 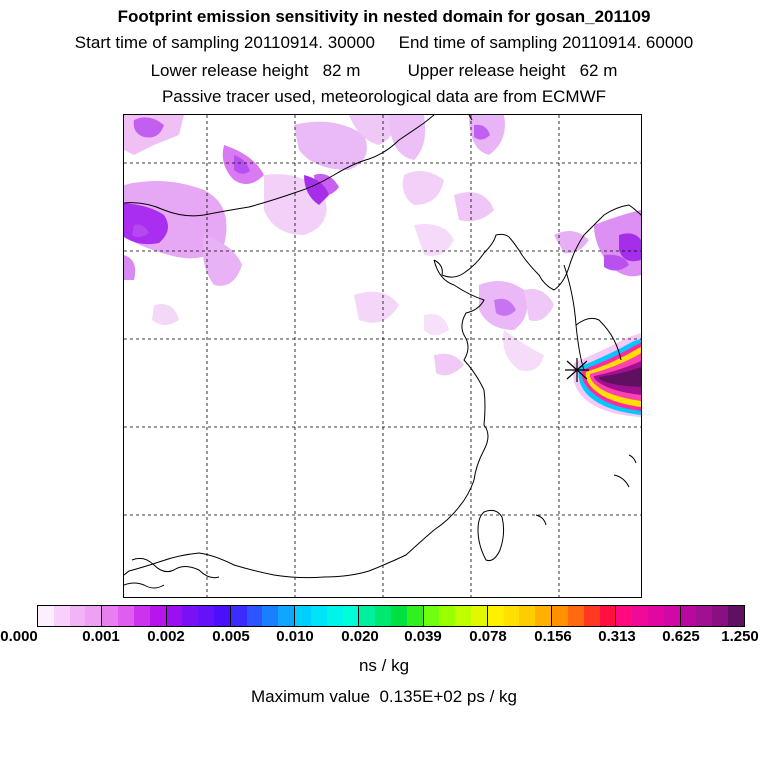 What do you see at coordinates (19, 636) in the screenshot?
I see `colorbar-tick: 0.000` at bounding box center [19, 636].